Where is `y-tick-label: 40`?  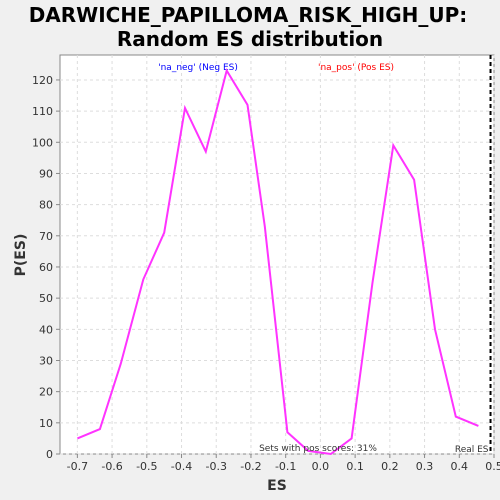 y-tick-label: 40 is located at coordinates (46, 329).